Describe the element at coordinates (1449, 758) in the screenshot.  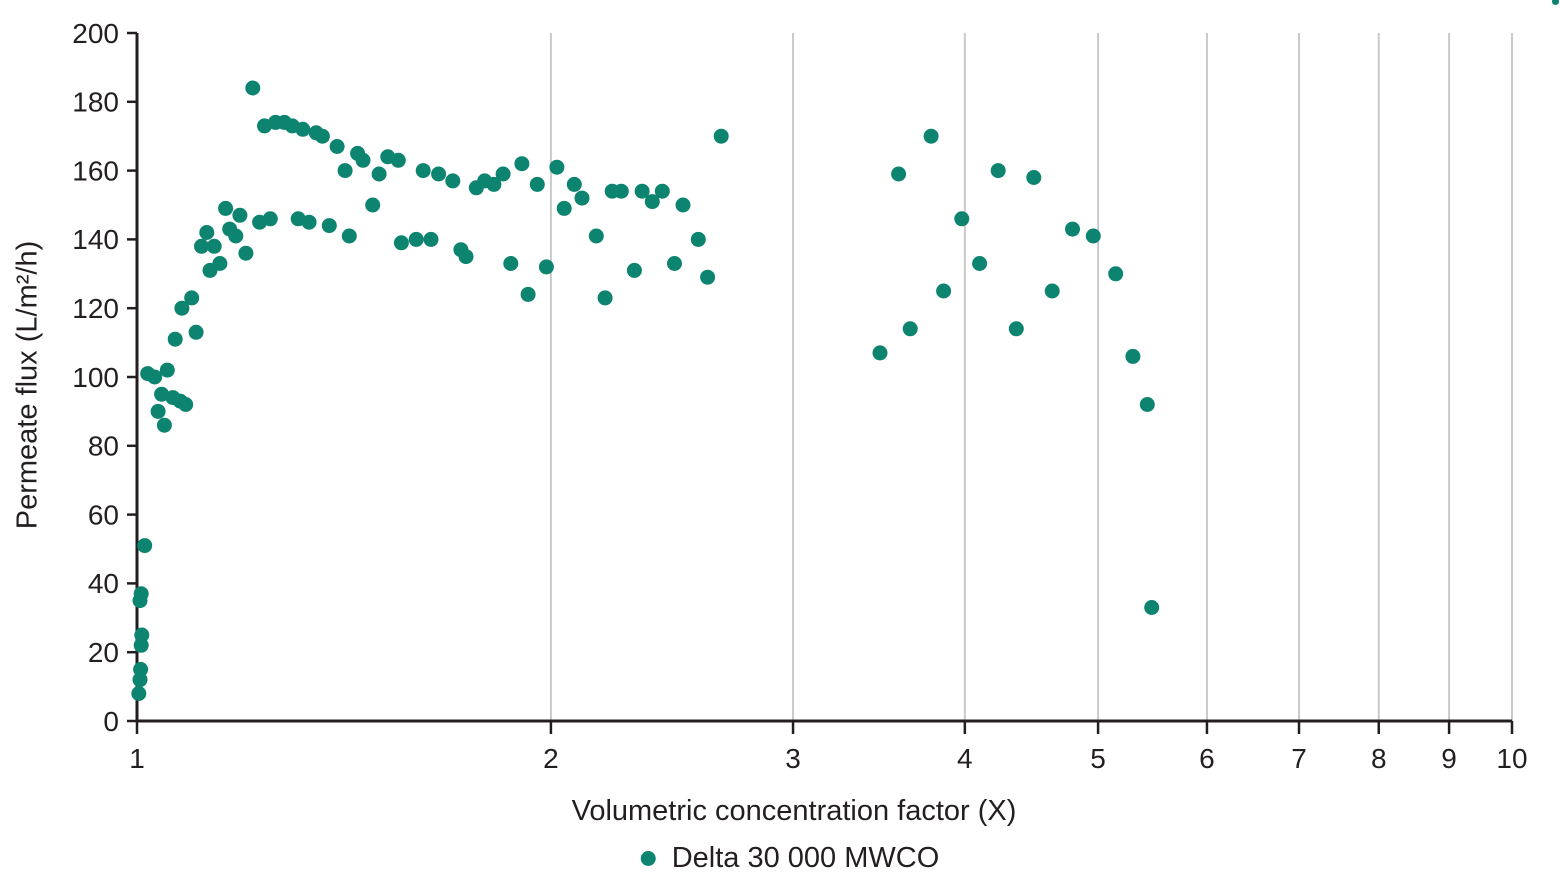
I see `x-tick-label: 9` at that location.